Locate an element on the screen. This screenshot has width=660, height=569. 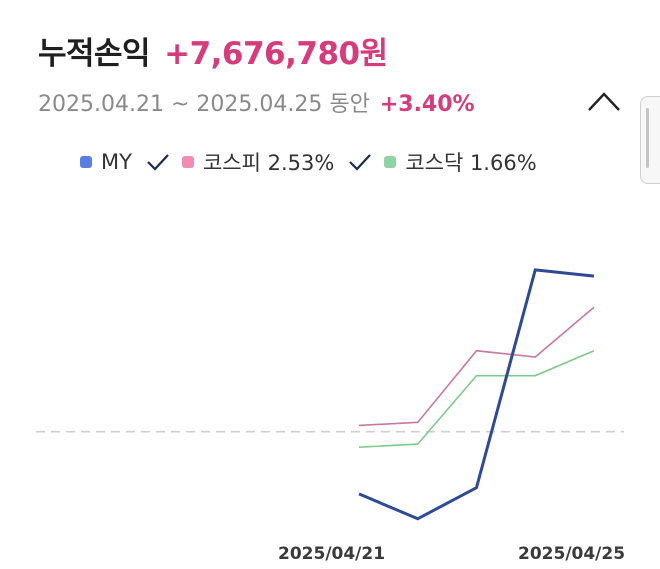
chevron-up-icon is located at coordinates (604, 101).